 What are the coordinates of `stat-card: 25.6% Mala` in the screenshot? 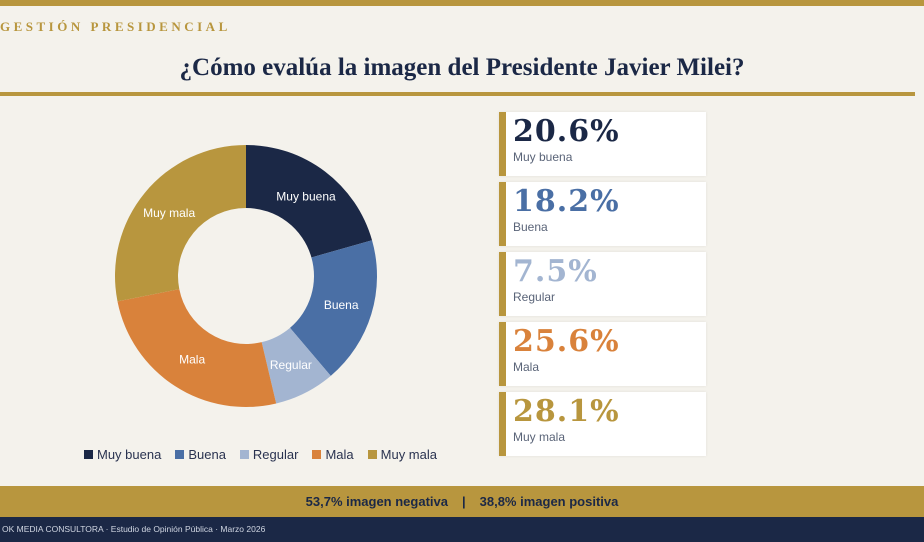 It's located at (602, 354).